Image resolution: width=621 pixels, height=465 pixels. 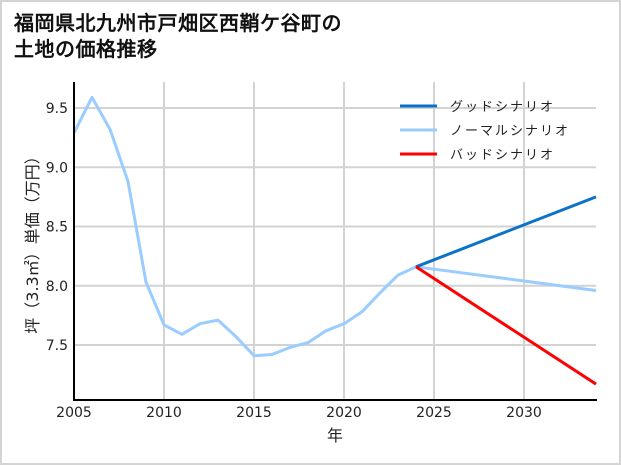 I want to click on x-tick-label: 2020, so click(x=344, y=413).